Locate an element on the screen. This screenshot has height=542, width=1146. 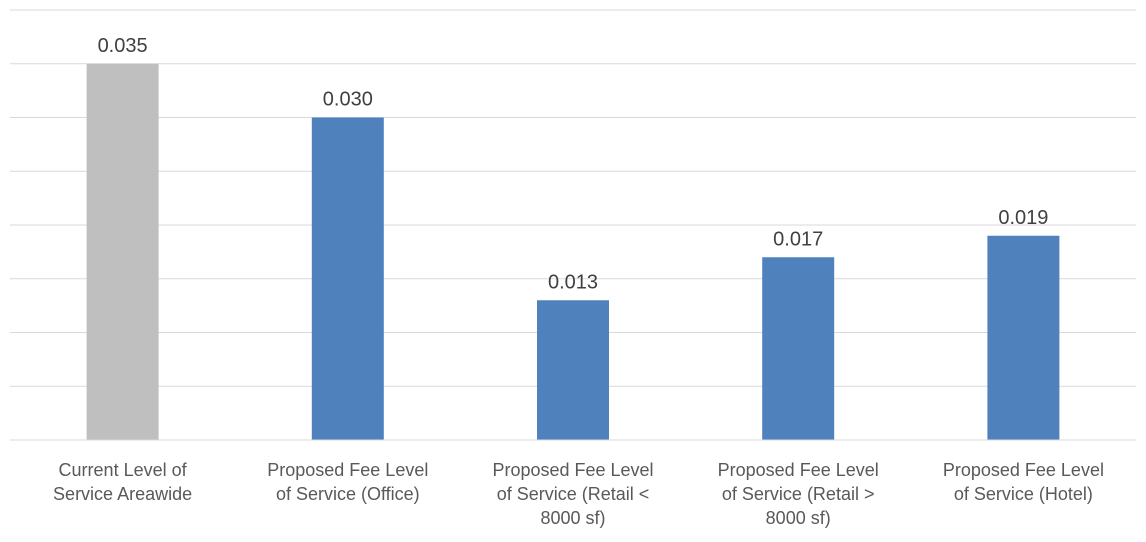
category-label-2: Proposed Fee Level of Service (Office) is located at coordinates (347, 482).